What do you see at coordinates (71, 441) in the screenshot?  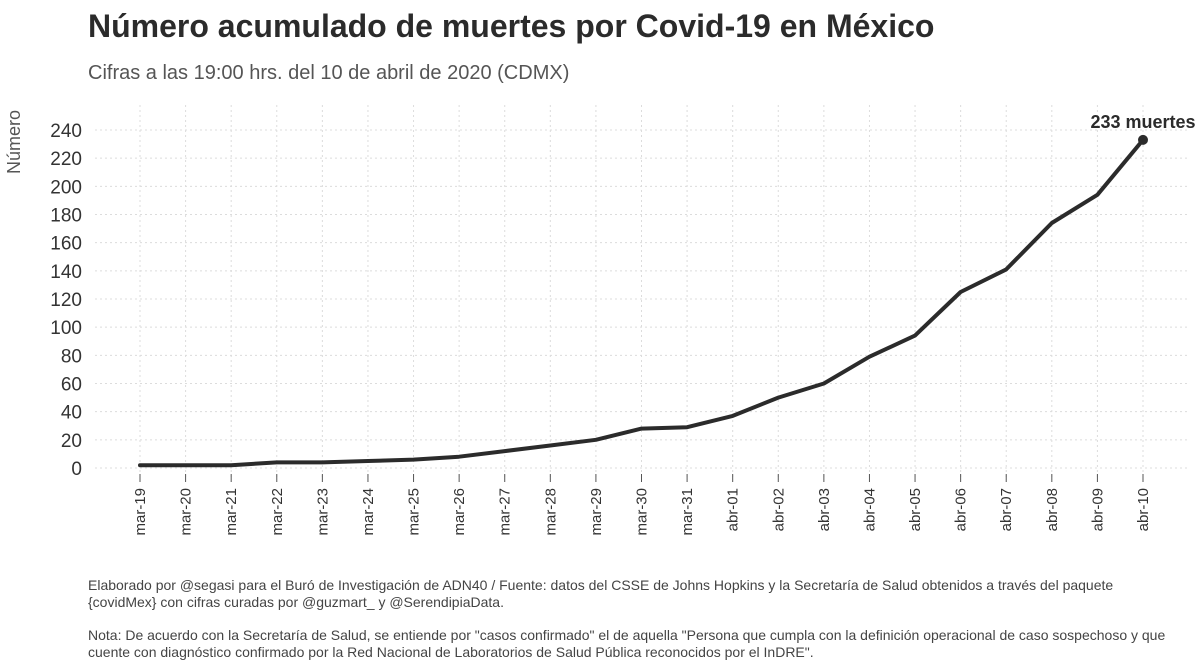 I see `y-tick-label: 20` at bounding box center [71, 441].